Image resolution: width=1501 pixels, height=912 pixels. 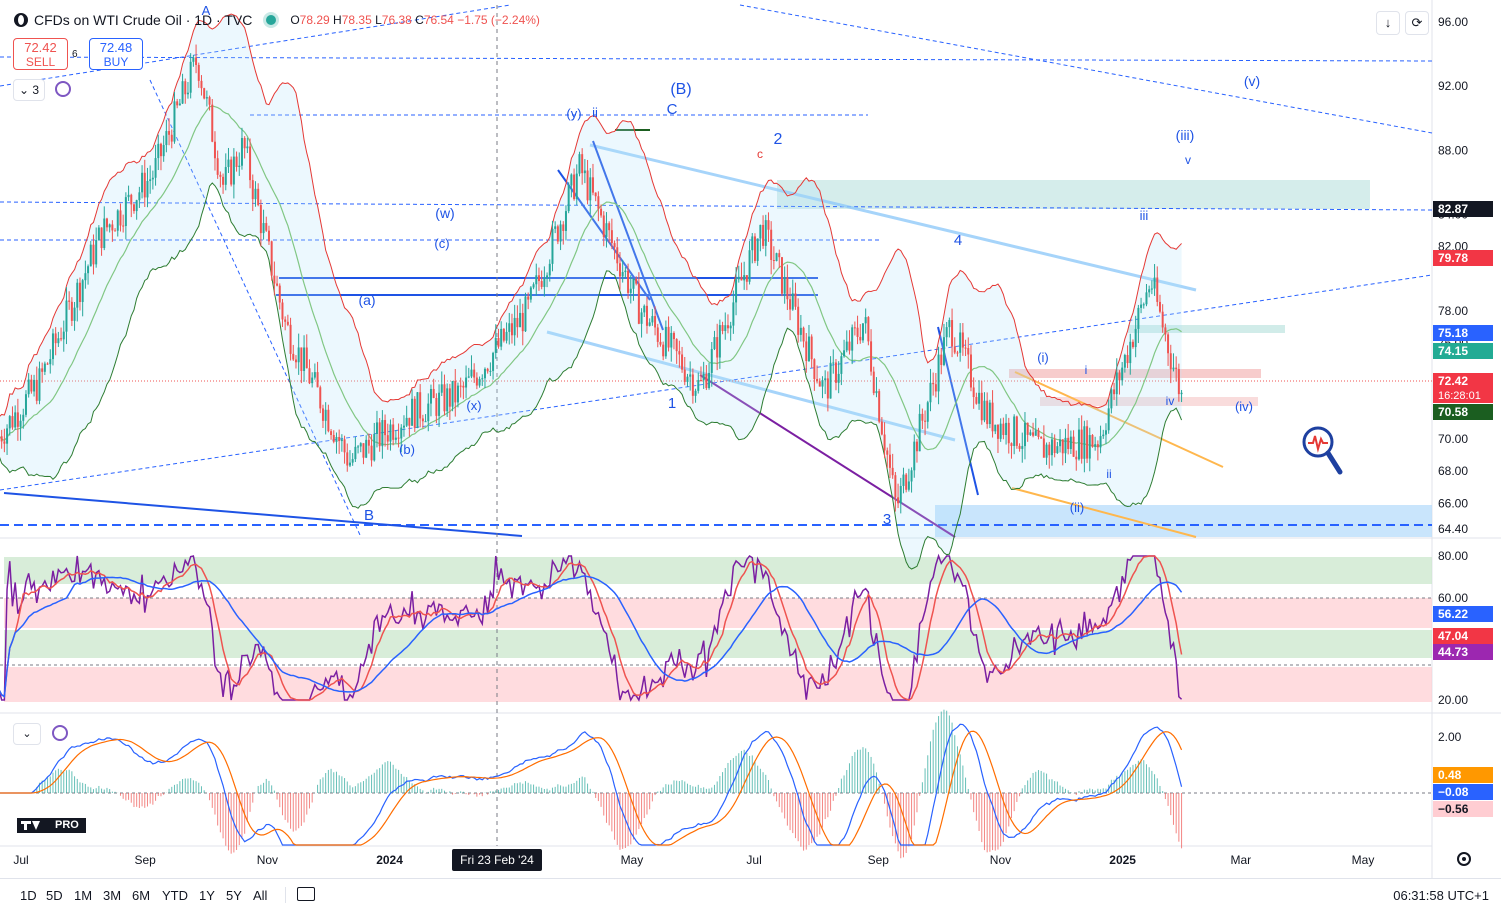 What do you see at coordinates (1441, 895) in the screenshot?
I see `clock: 06:31:58 UTC+1` at bounding box center [1441, 895].